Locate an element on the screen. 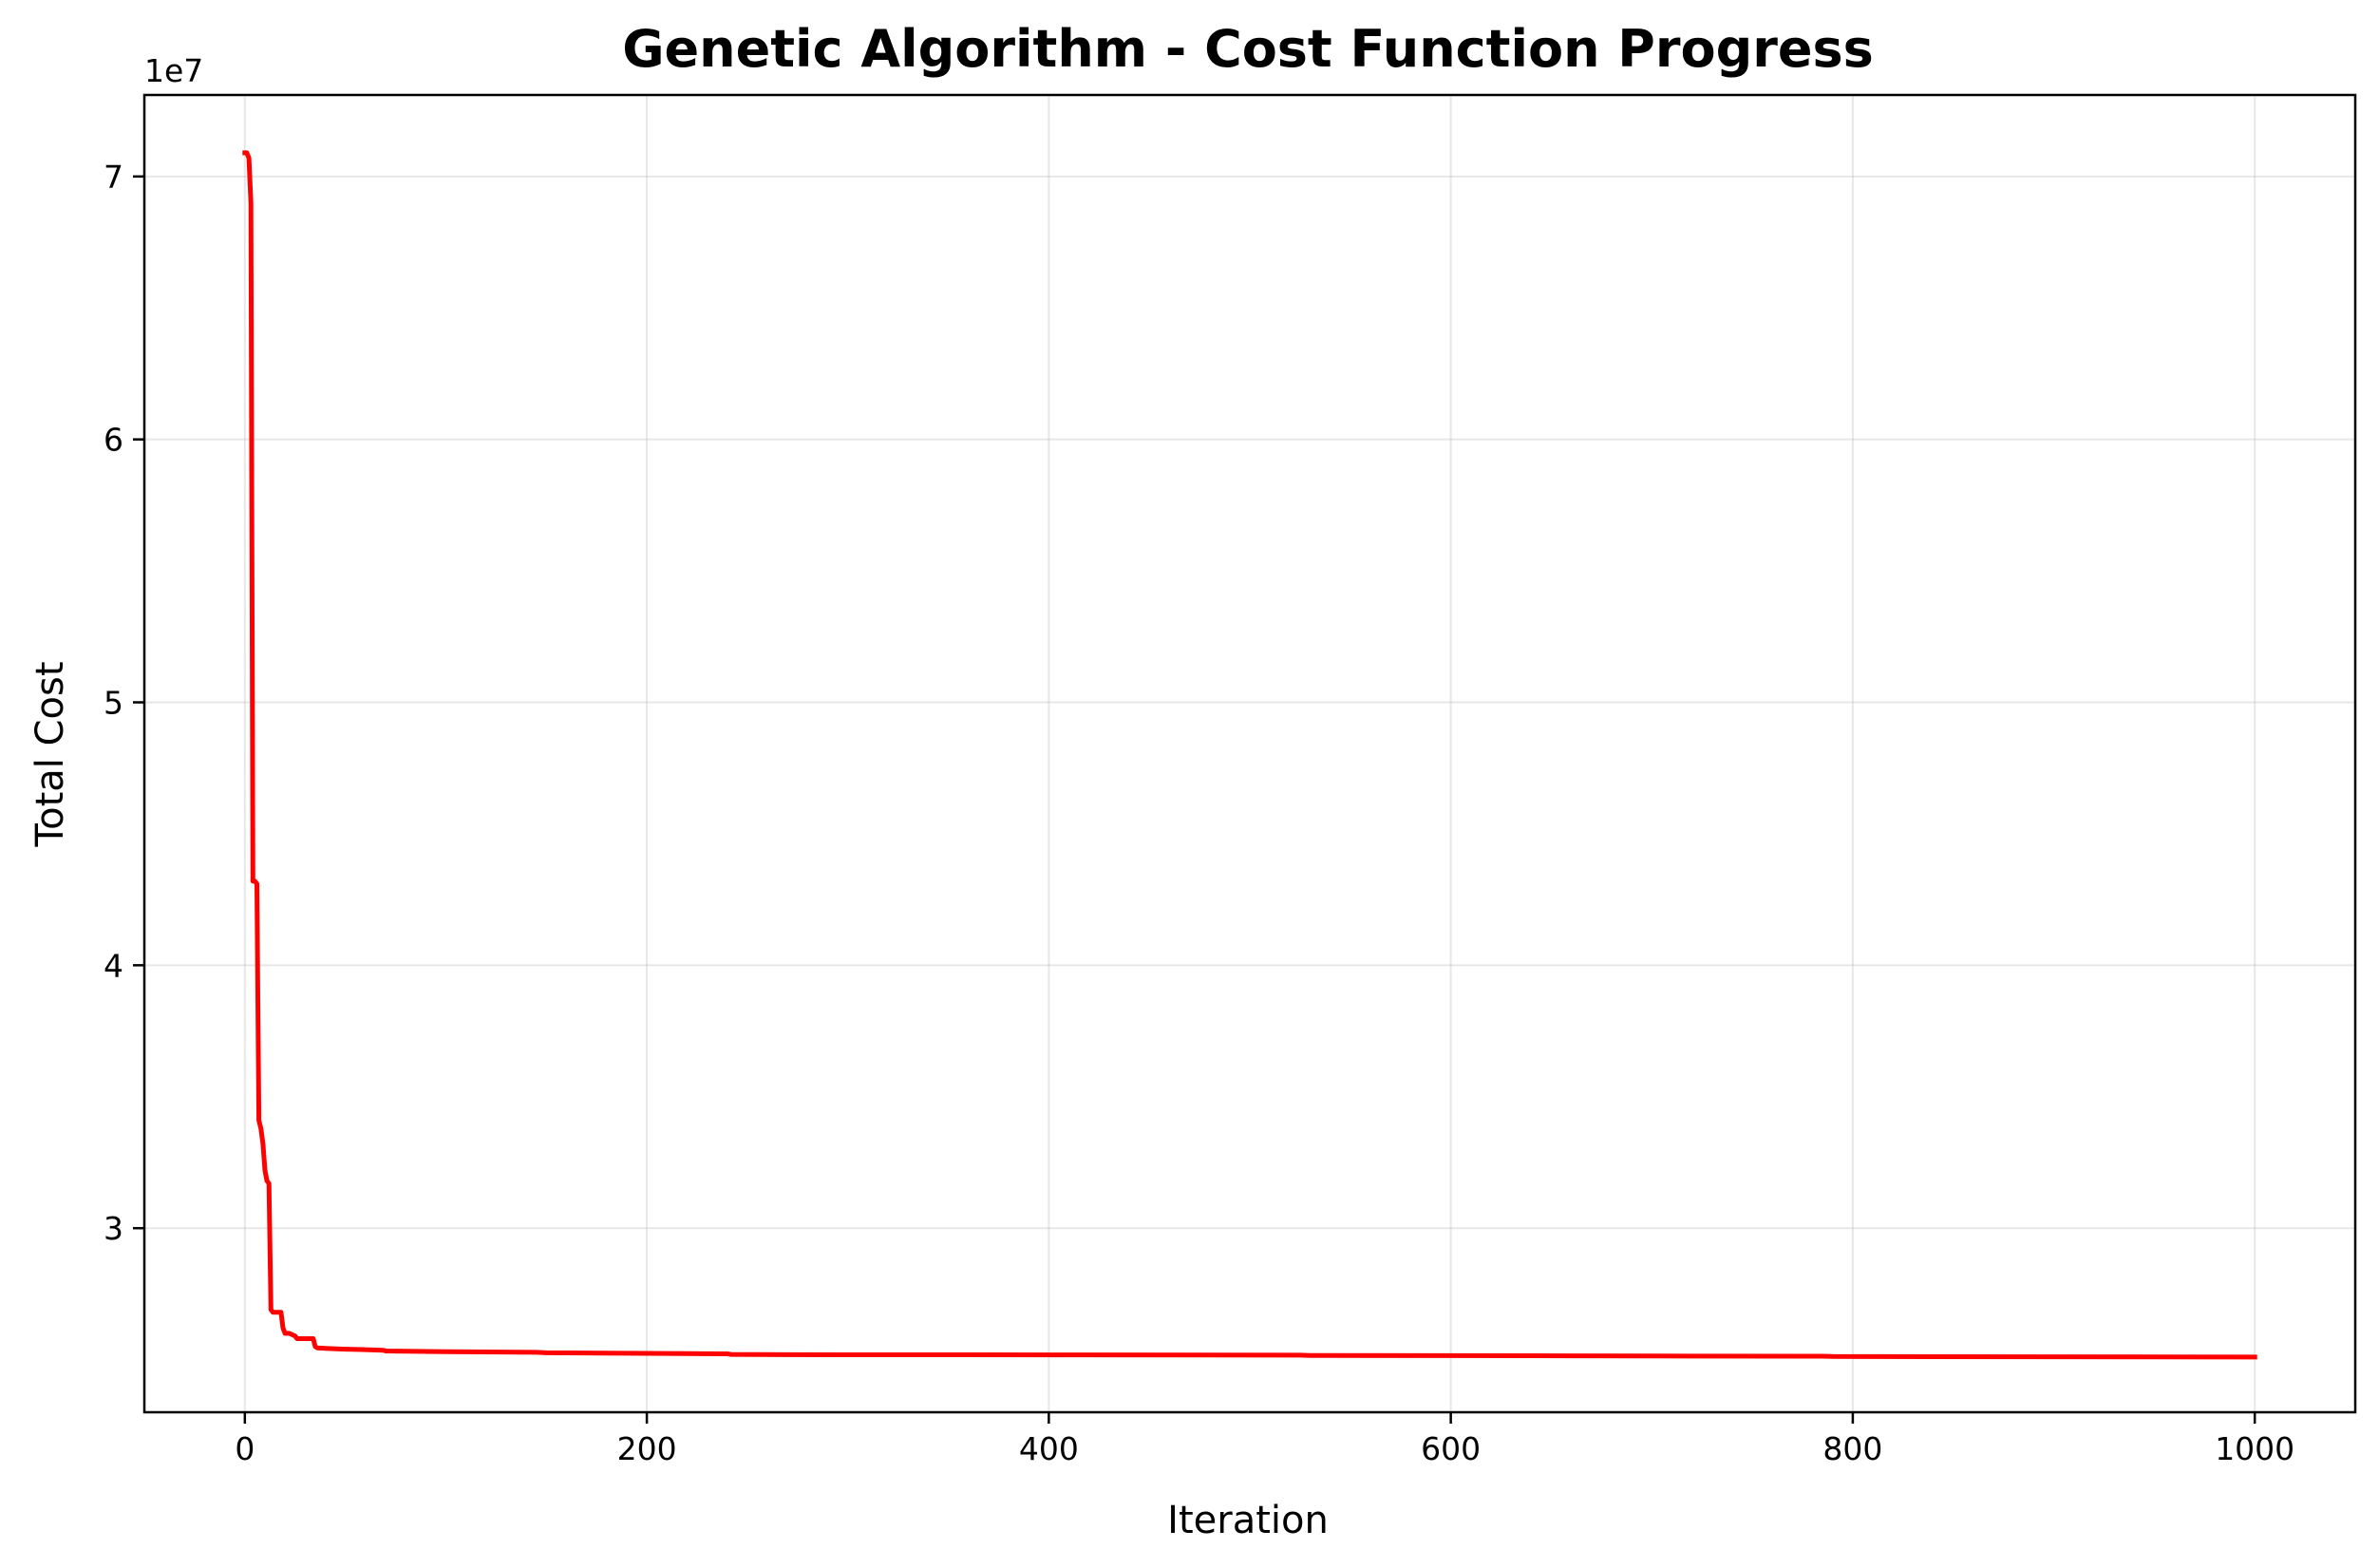 This screenshot has width=2379, height=1568. y-axis-ticks: 3 4 5 6 7 is located at coordinates (124, 703).